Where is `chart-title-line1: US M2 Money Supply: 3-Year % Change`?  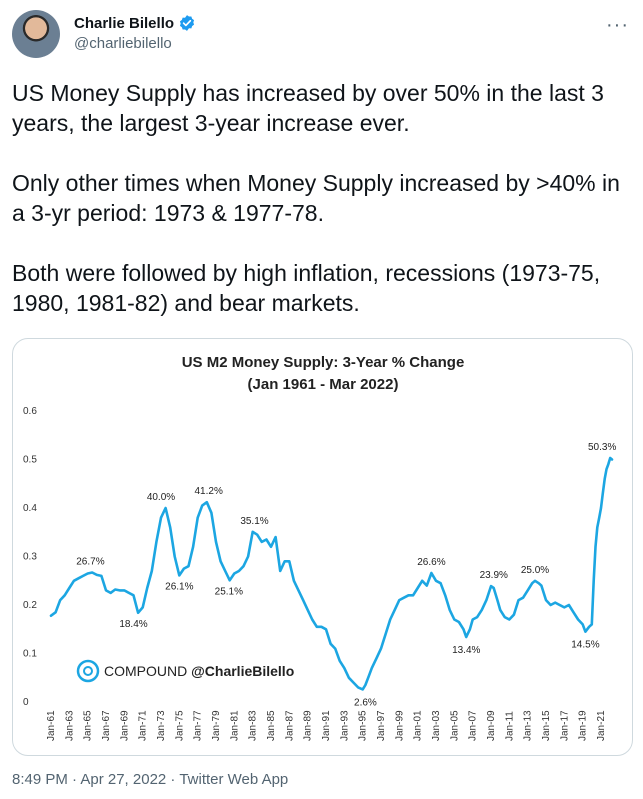 chart-title-line1: US M2 Money Supply: 3-Year % Change is located at coordinates (323, 362).